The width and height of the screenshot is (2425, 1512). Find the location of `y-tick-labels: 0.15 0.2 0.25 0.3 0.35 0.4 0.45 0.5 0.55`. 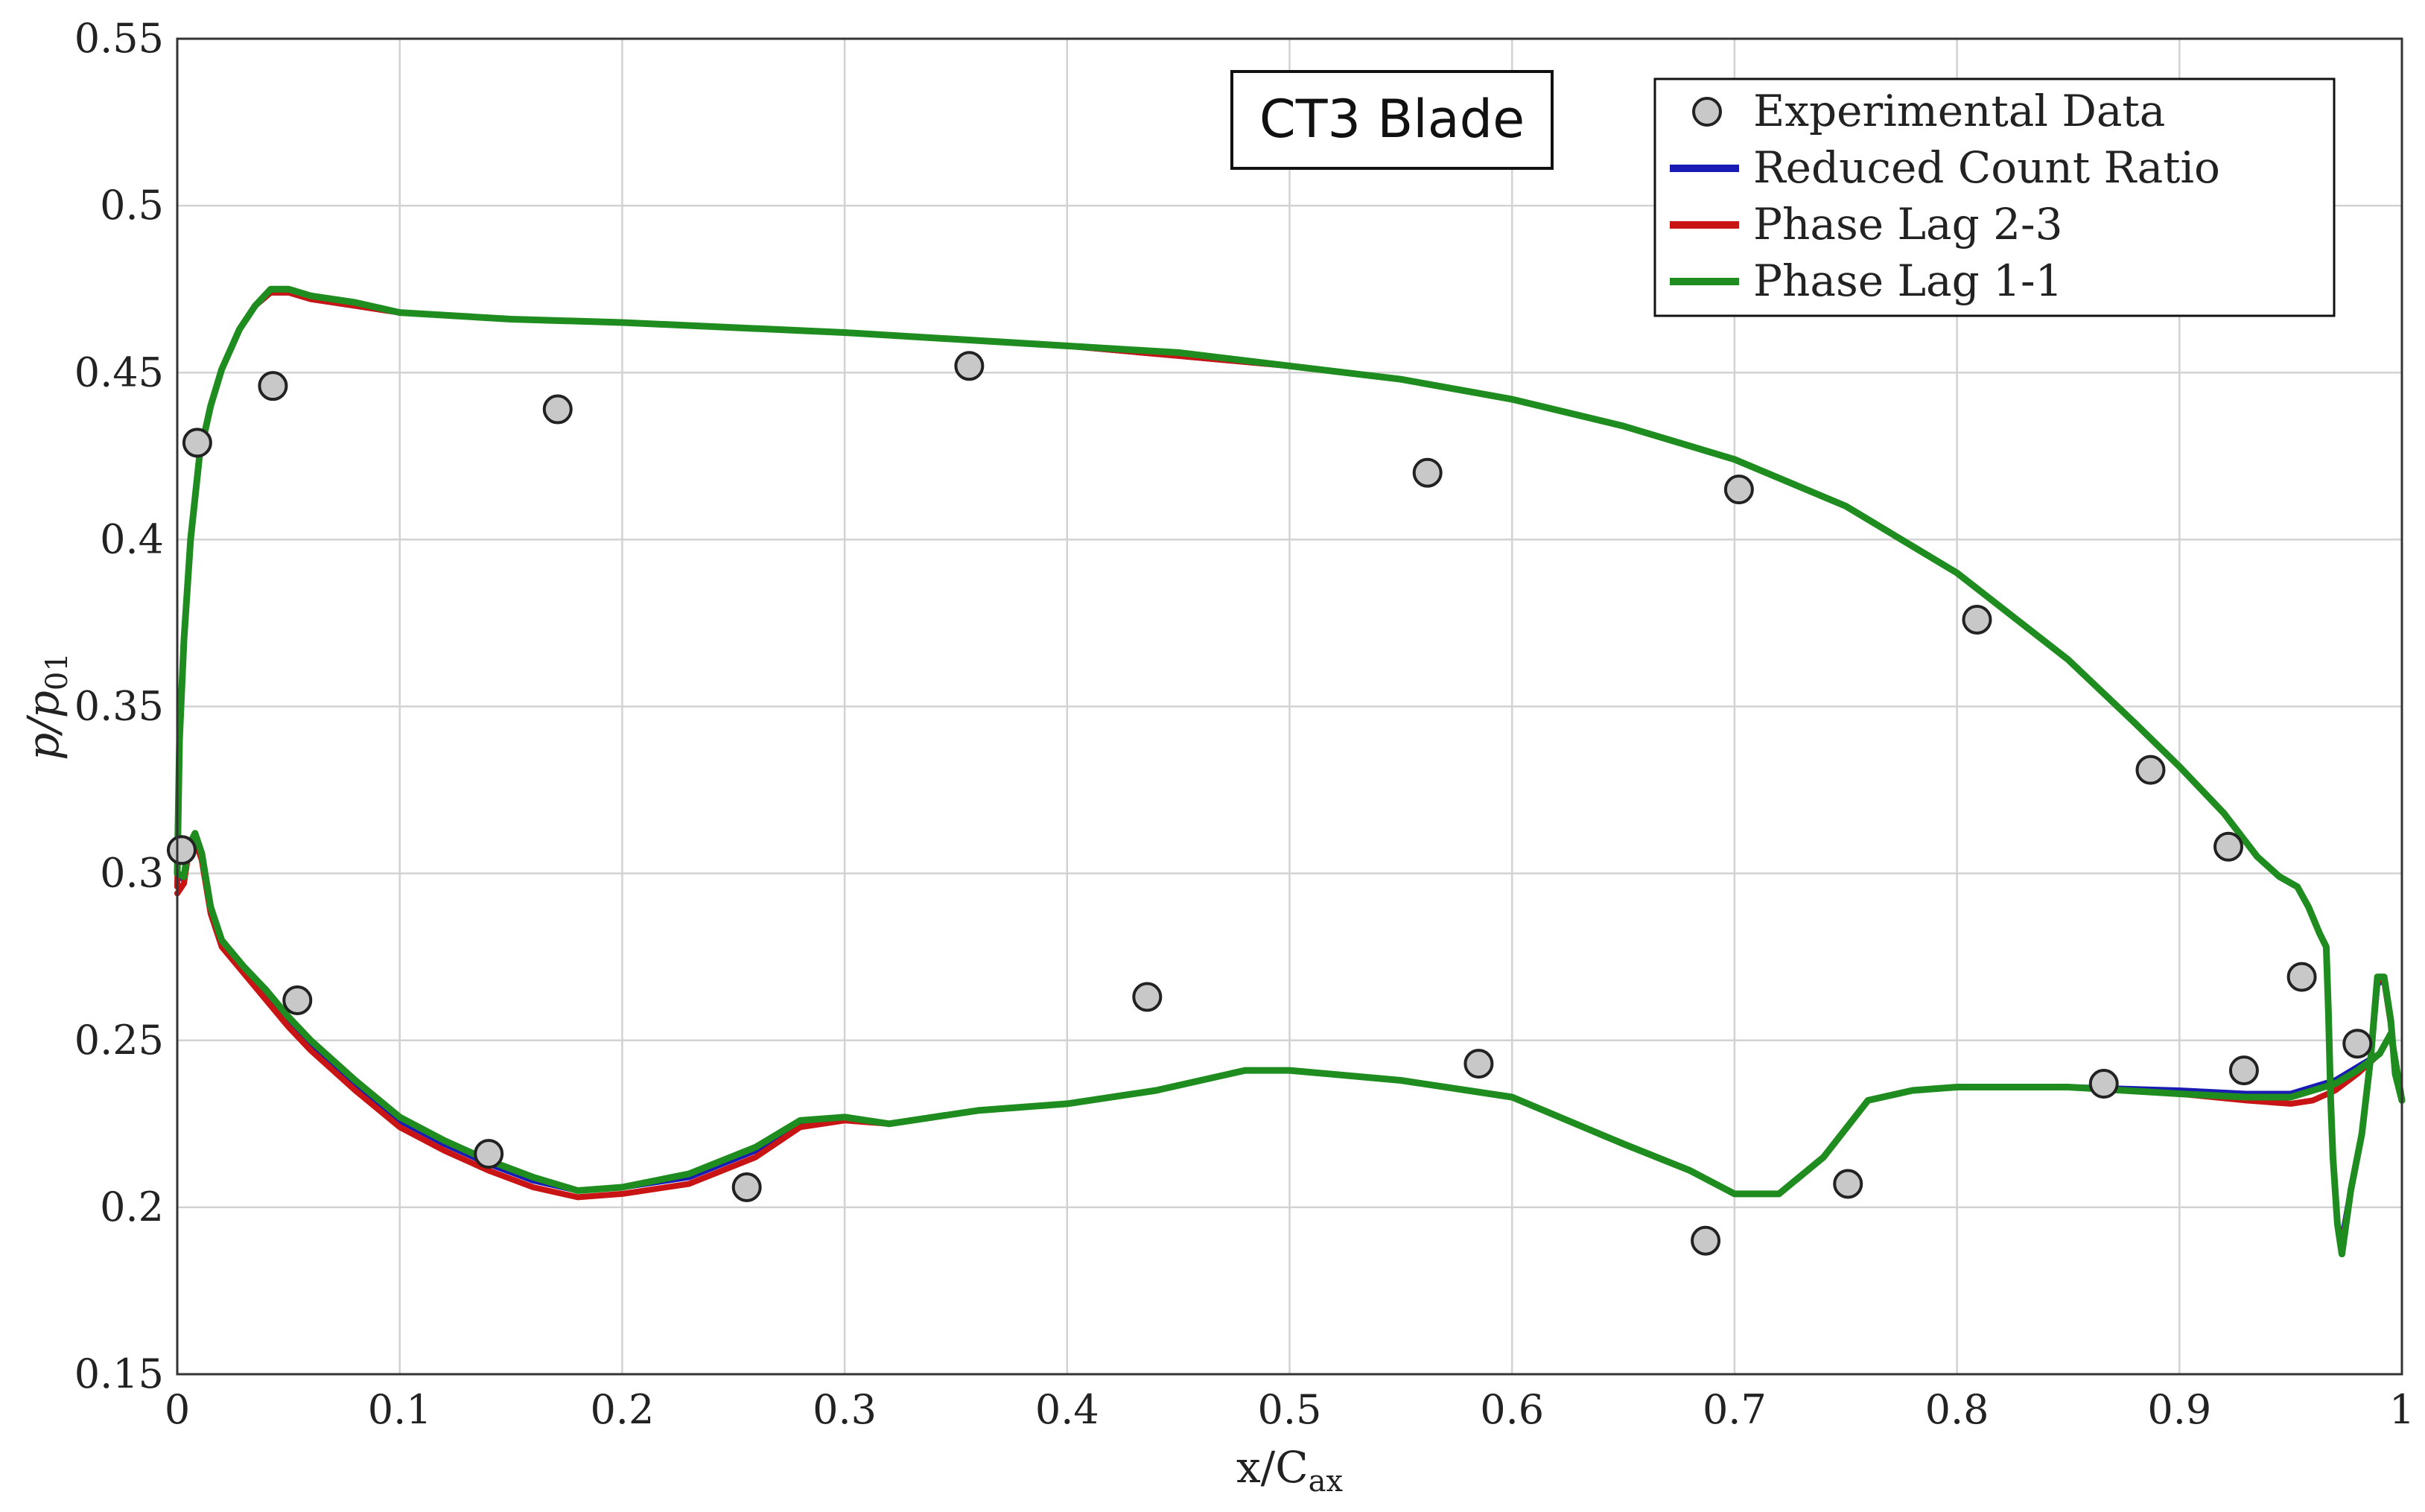

y-tick-labels: 0.15 0.2 0.25 0.3 0.35 0.4 0.45 0.5 0.55 is located at coordinates (119, 706).